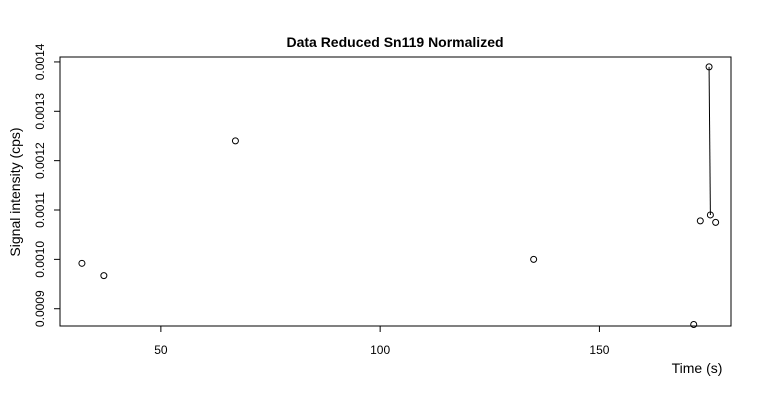 Image resolution: width=760 pixels, height=400 pixels. Describe the element at coordinates (161, 350) in the screenshot. I see `x-tick-label: 50` at that location.